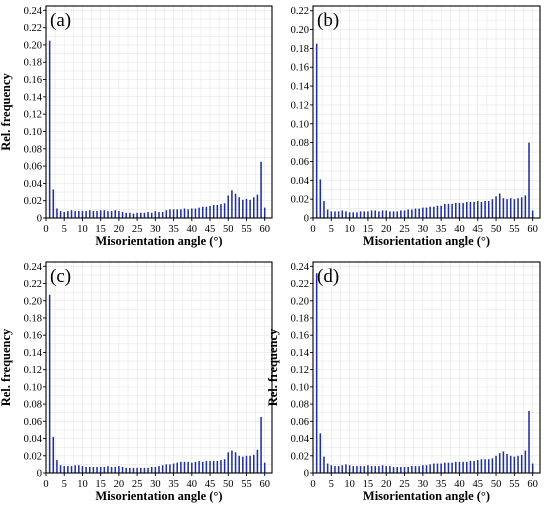 This screenshot has height=506, width=550. Describe the element at coordinates (33, 97) in the screenshot. I see `y-tick-label: 0.14` at that location.